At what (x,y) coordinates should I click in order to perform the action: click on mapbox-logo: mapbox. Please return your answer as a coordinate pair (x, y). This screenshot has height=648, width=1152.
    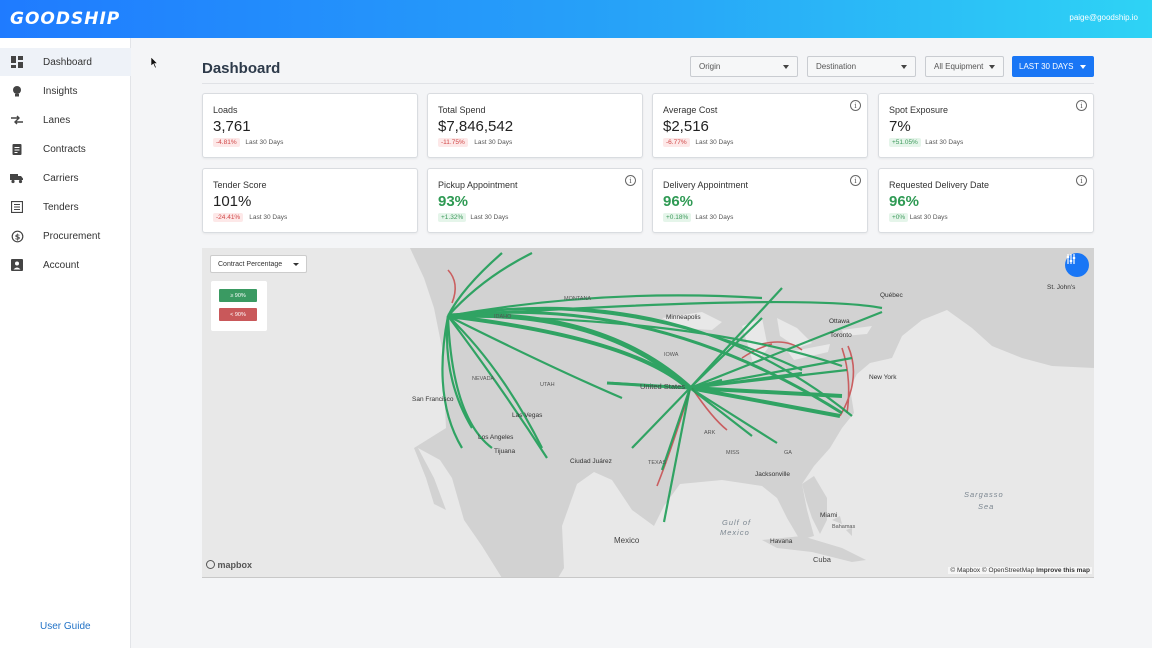
    Looking at the image, I should click on (229, 565).